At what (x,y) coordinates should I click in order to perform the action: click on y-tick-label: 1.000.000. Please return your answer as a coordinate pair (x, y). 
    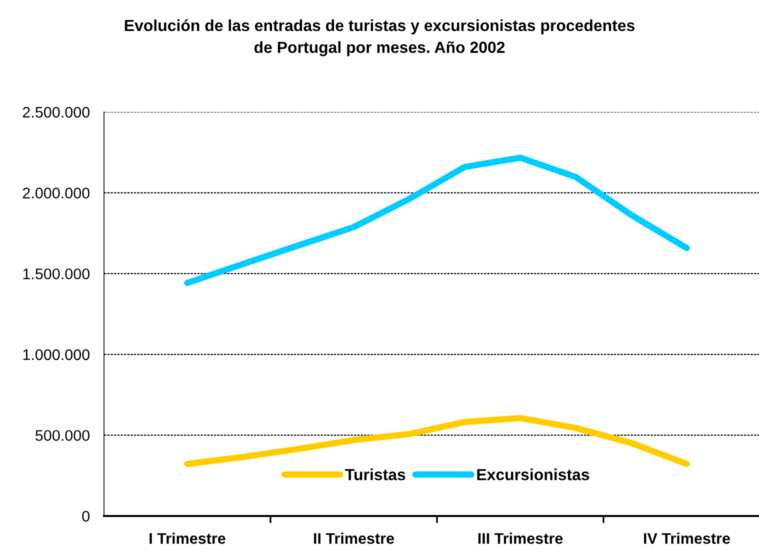
    Looking at the image, I should click on (56, 354).